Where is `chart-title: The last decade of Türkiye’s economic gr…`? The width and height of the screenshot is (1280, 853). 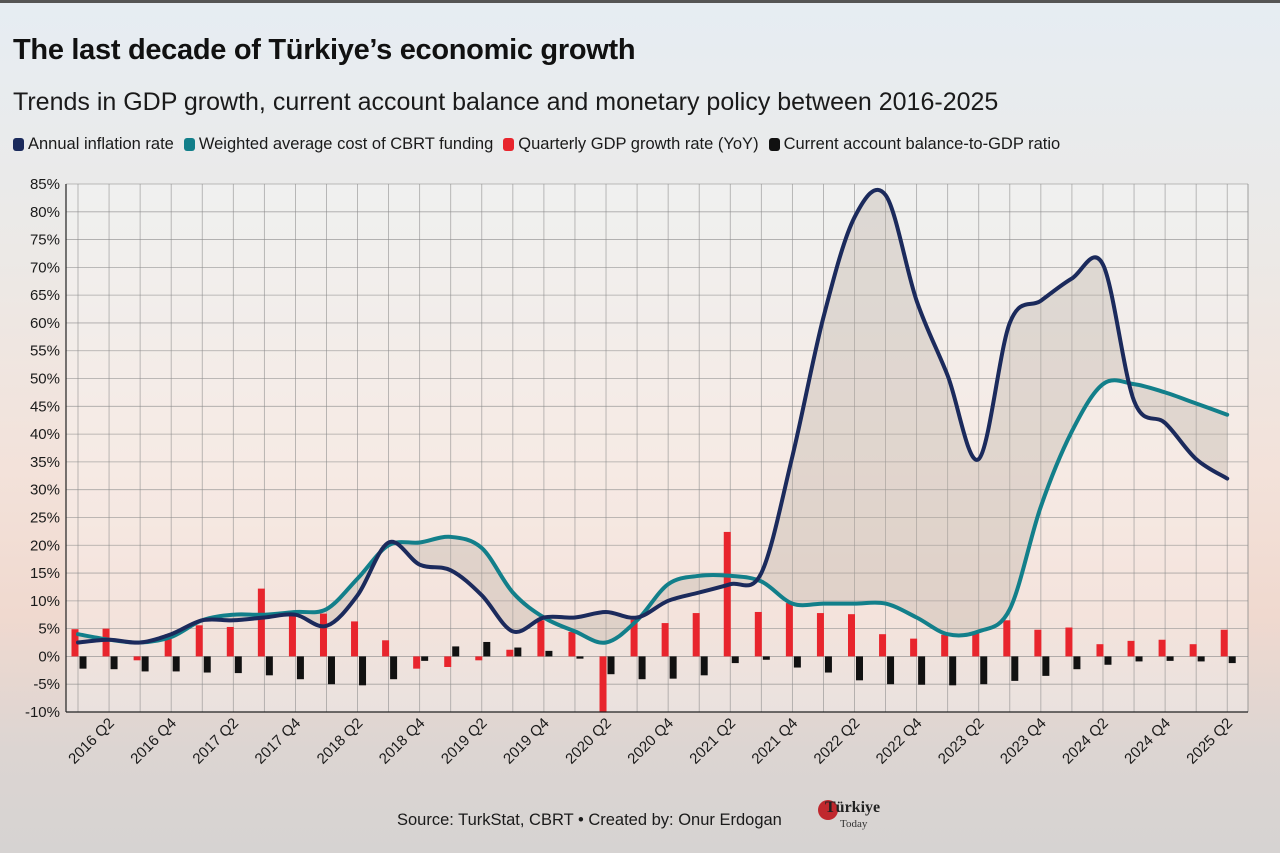 chart-title: The last decade of Türkiye’s economic gr… is located at coordinates (324, 50).